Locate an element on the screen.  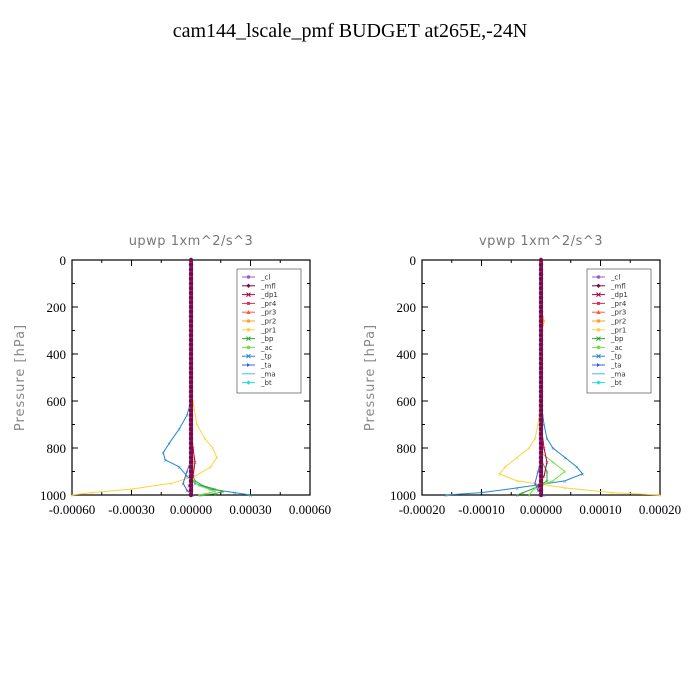
legend-label-tp: _tp is located at coordinates (266, 357).